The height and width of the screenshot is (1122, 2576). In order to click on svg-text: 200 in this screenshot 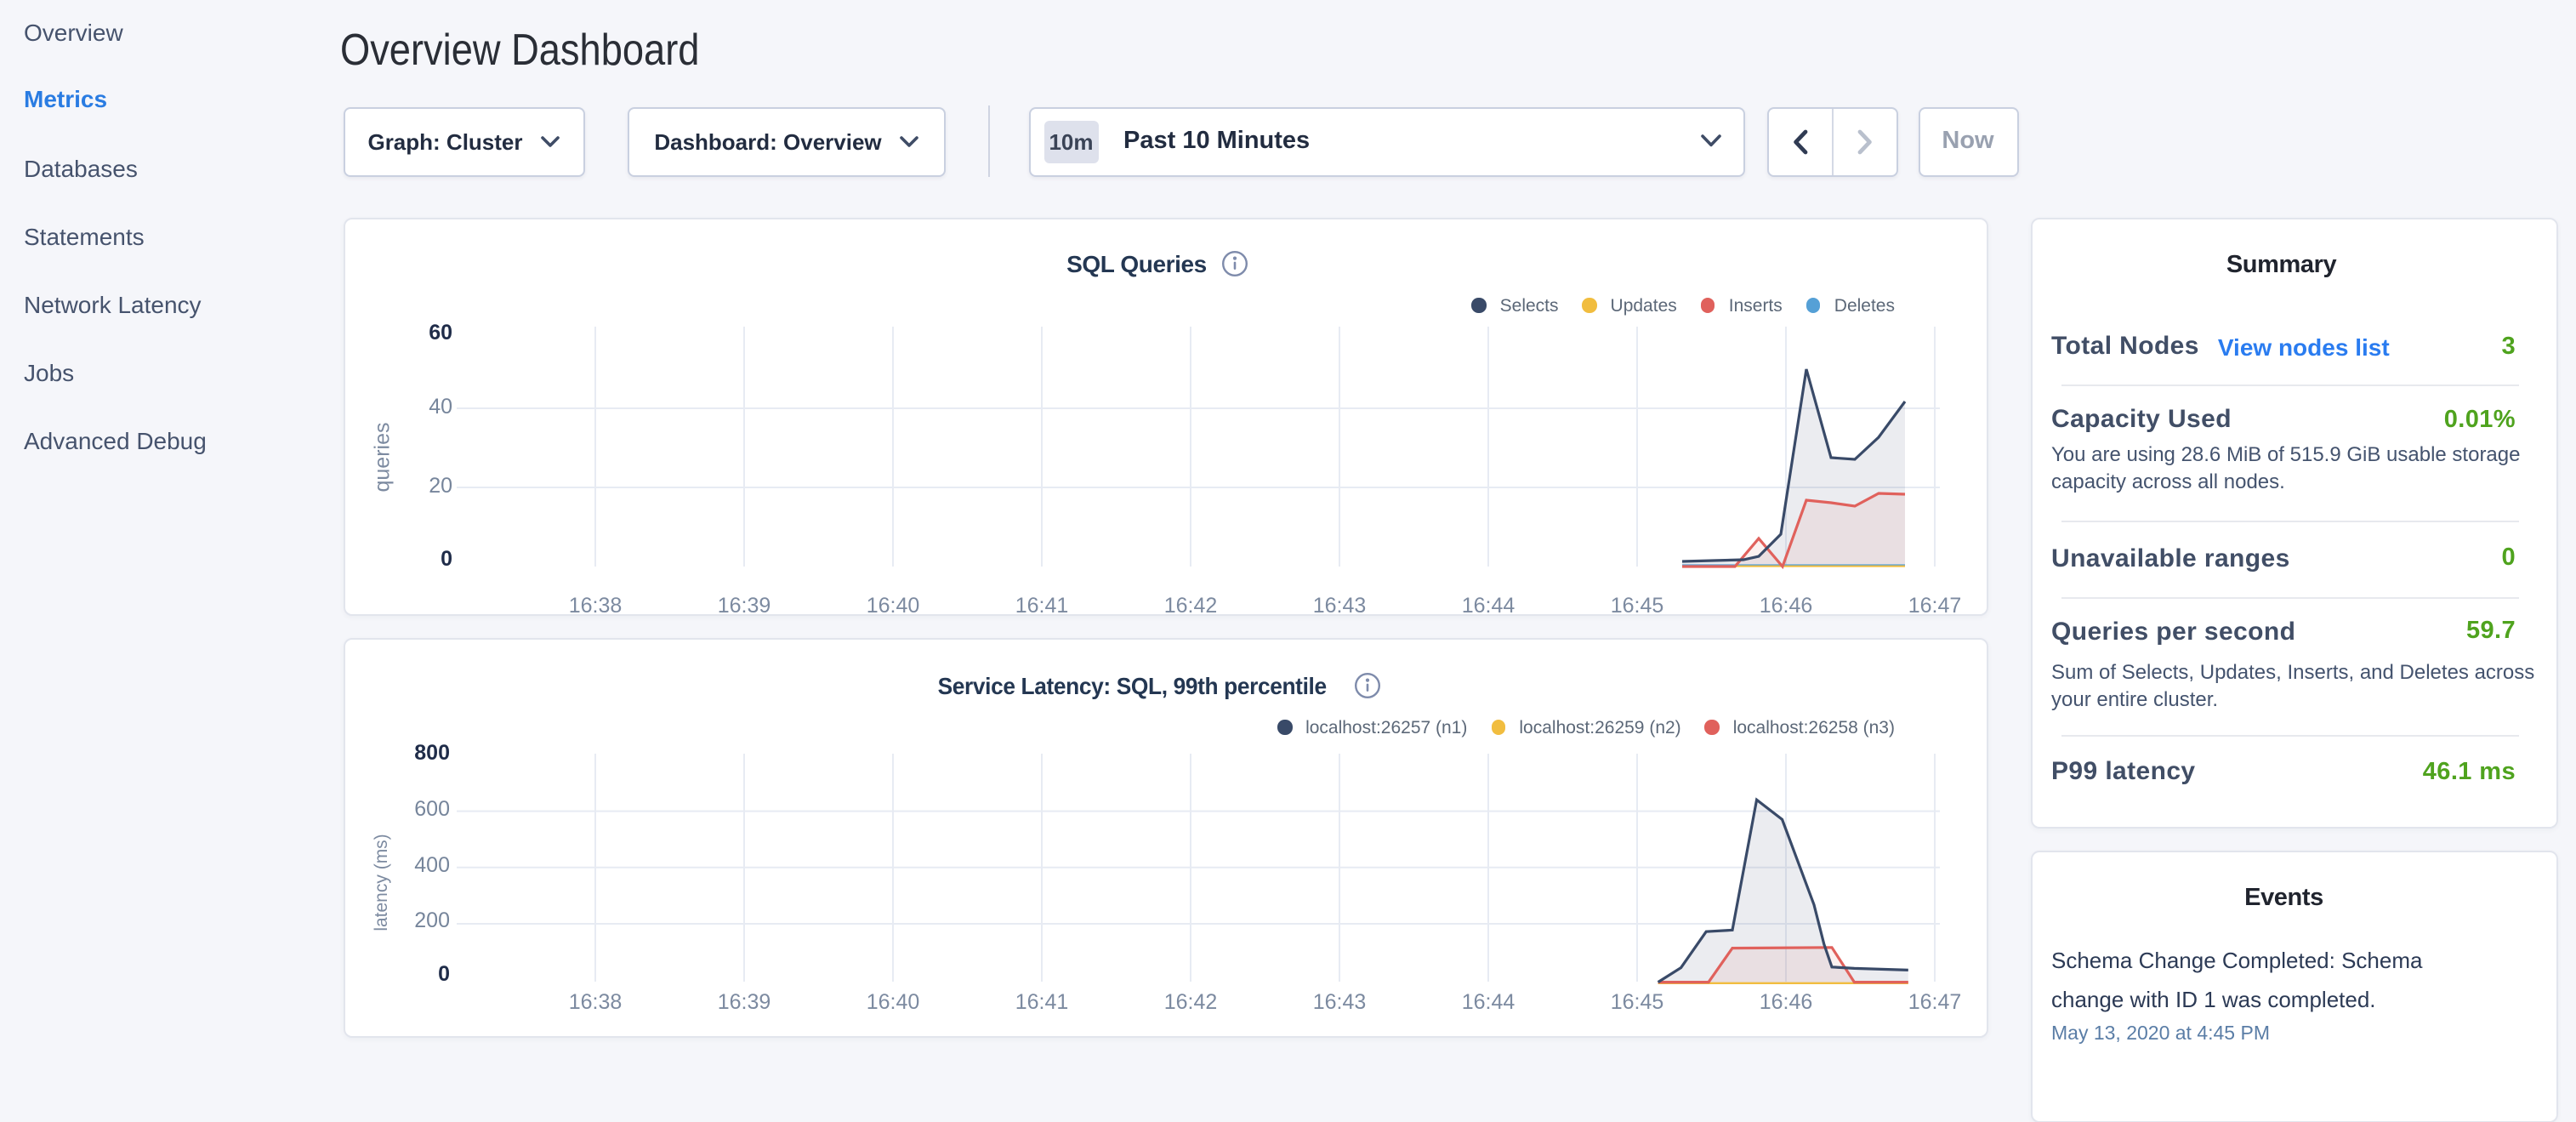, I will do `click(431, 919)`.